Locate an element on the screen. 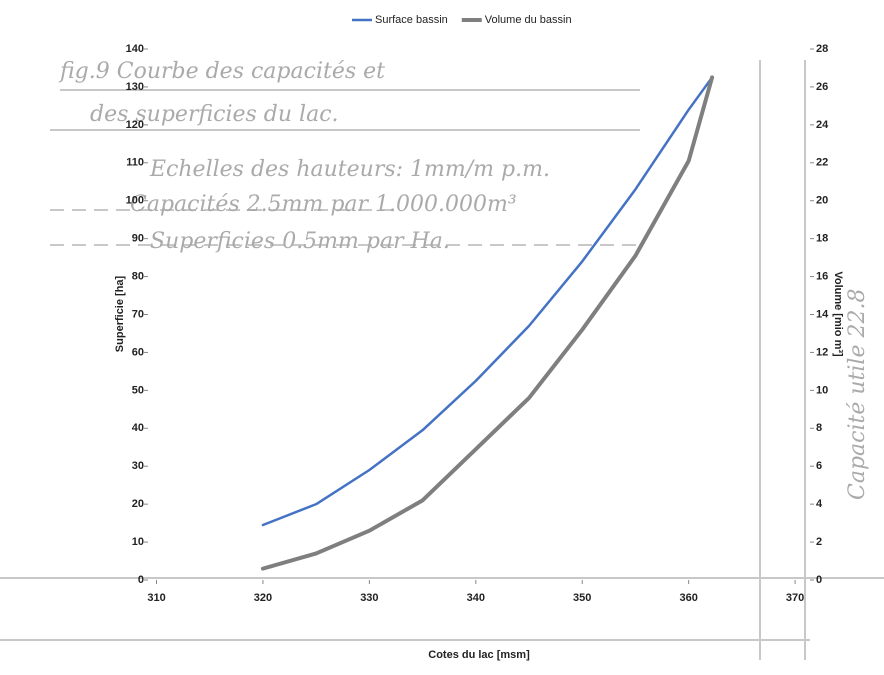  y-tick-label: 30 is located at coordinates (138, 466).